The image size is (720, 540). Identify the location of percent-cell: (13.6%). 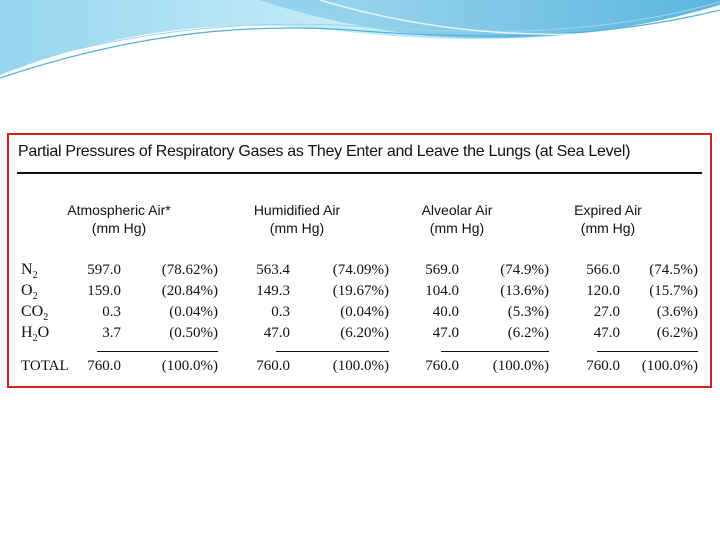
(524, 291).